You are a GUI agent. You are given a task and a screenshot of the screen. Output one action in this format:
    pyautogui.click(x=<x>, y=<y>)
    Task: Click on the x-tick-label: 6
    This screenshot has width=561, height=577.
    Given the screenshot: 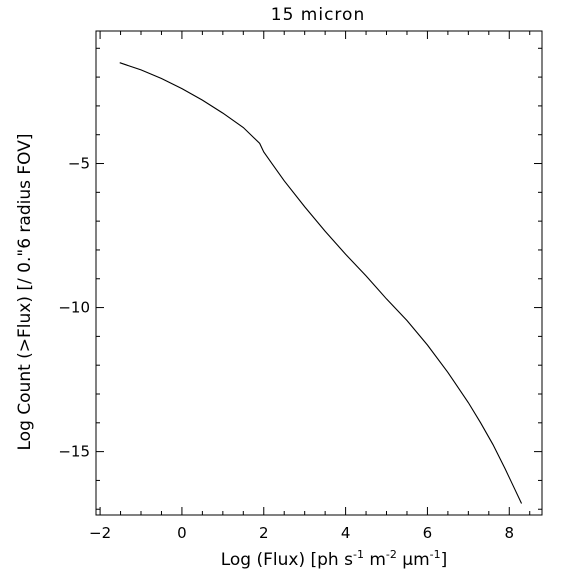 What is the action you would take?
    pyautogui.click(x=428, y=533)
    